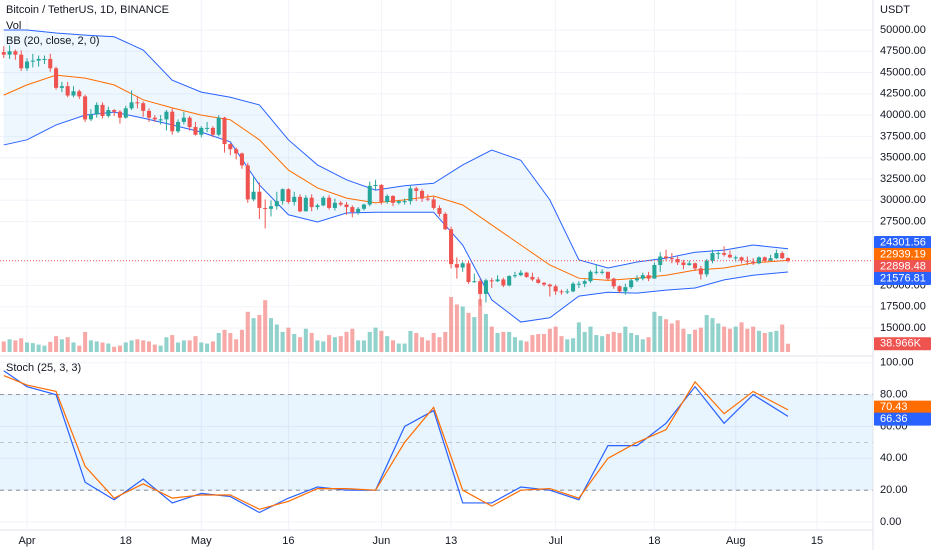 This screenshot has width=932, height=550. Describe the element at coordinates (903, 200) in the screenshot. I see `y-tick-label: 30000.00` at that location.